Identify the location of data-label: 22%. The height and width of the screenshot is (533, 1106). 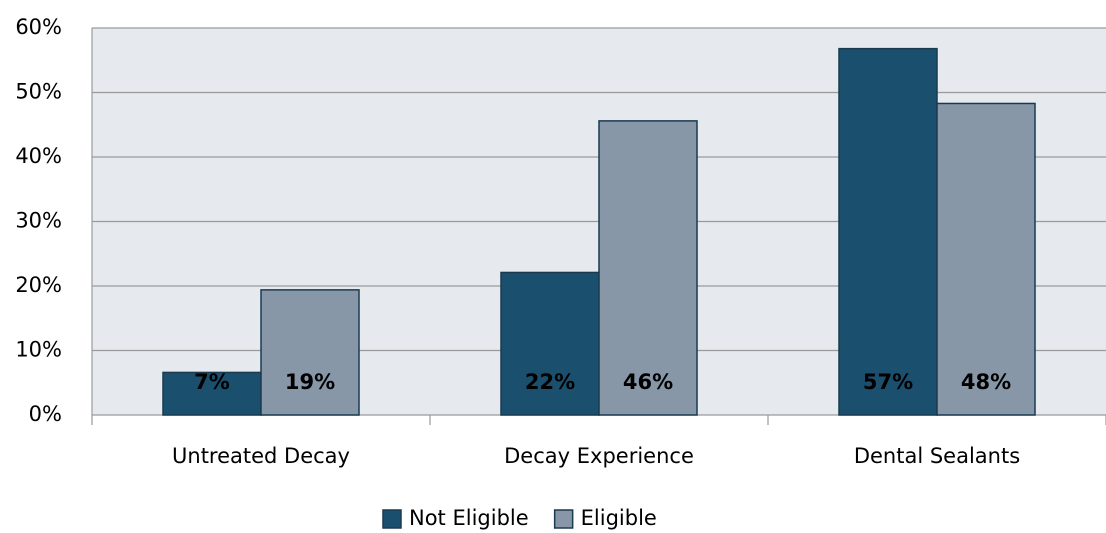
(550, 382).